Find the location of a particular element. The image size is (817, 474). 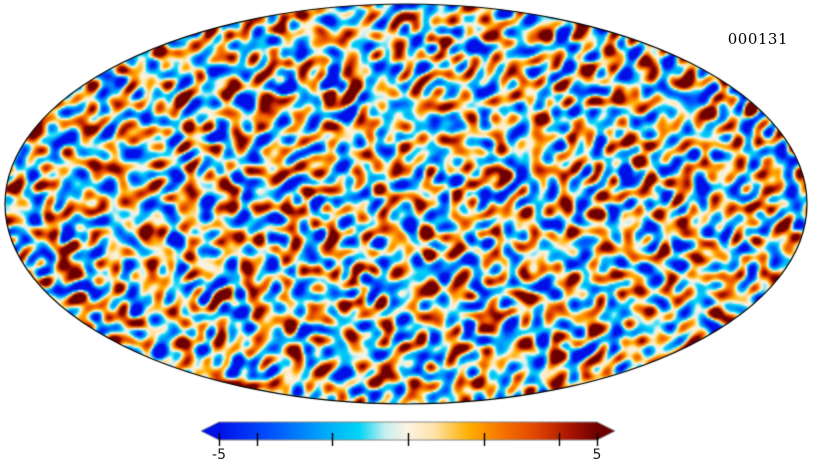

colorbar-tick-label-max: 5 is located at coordinates (597, 455).